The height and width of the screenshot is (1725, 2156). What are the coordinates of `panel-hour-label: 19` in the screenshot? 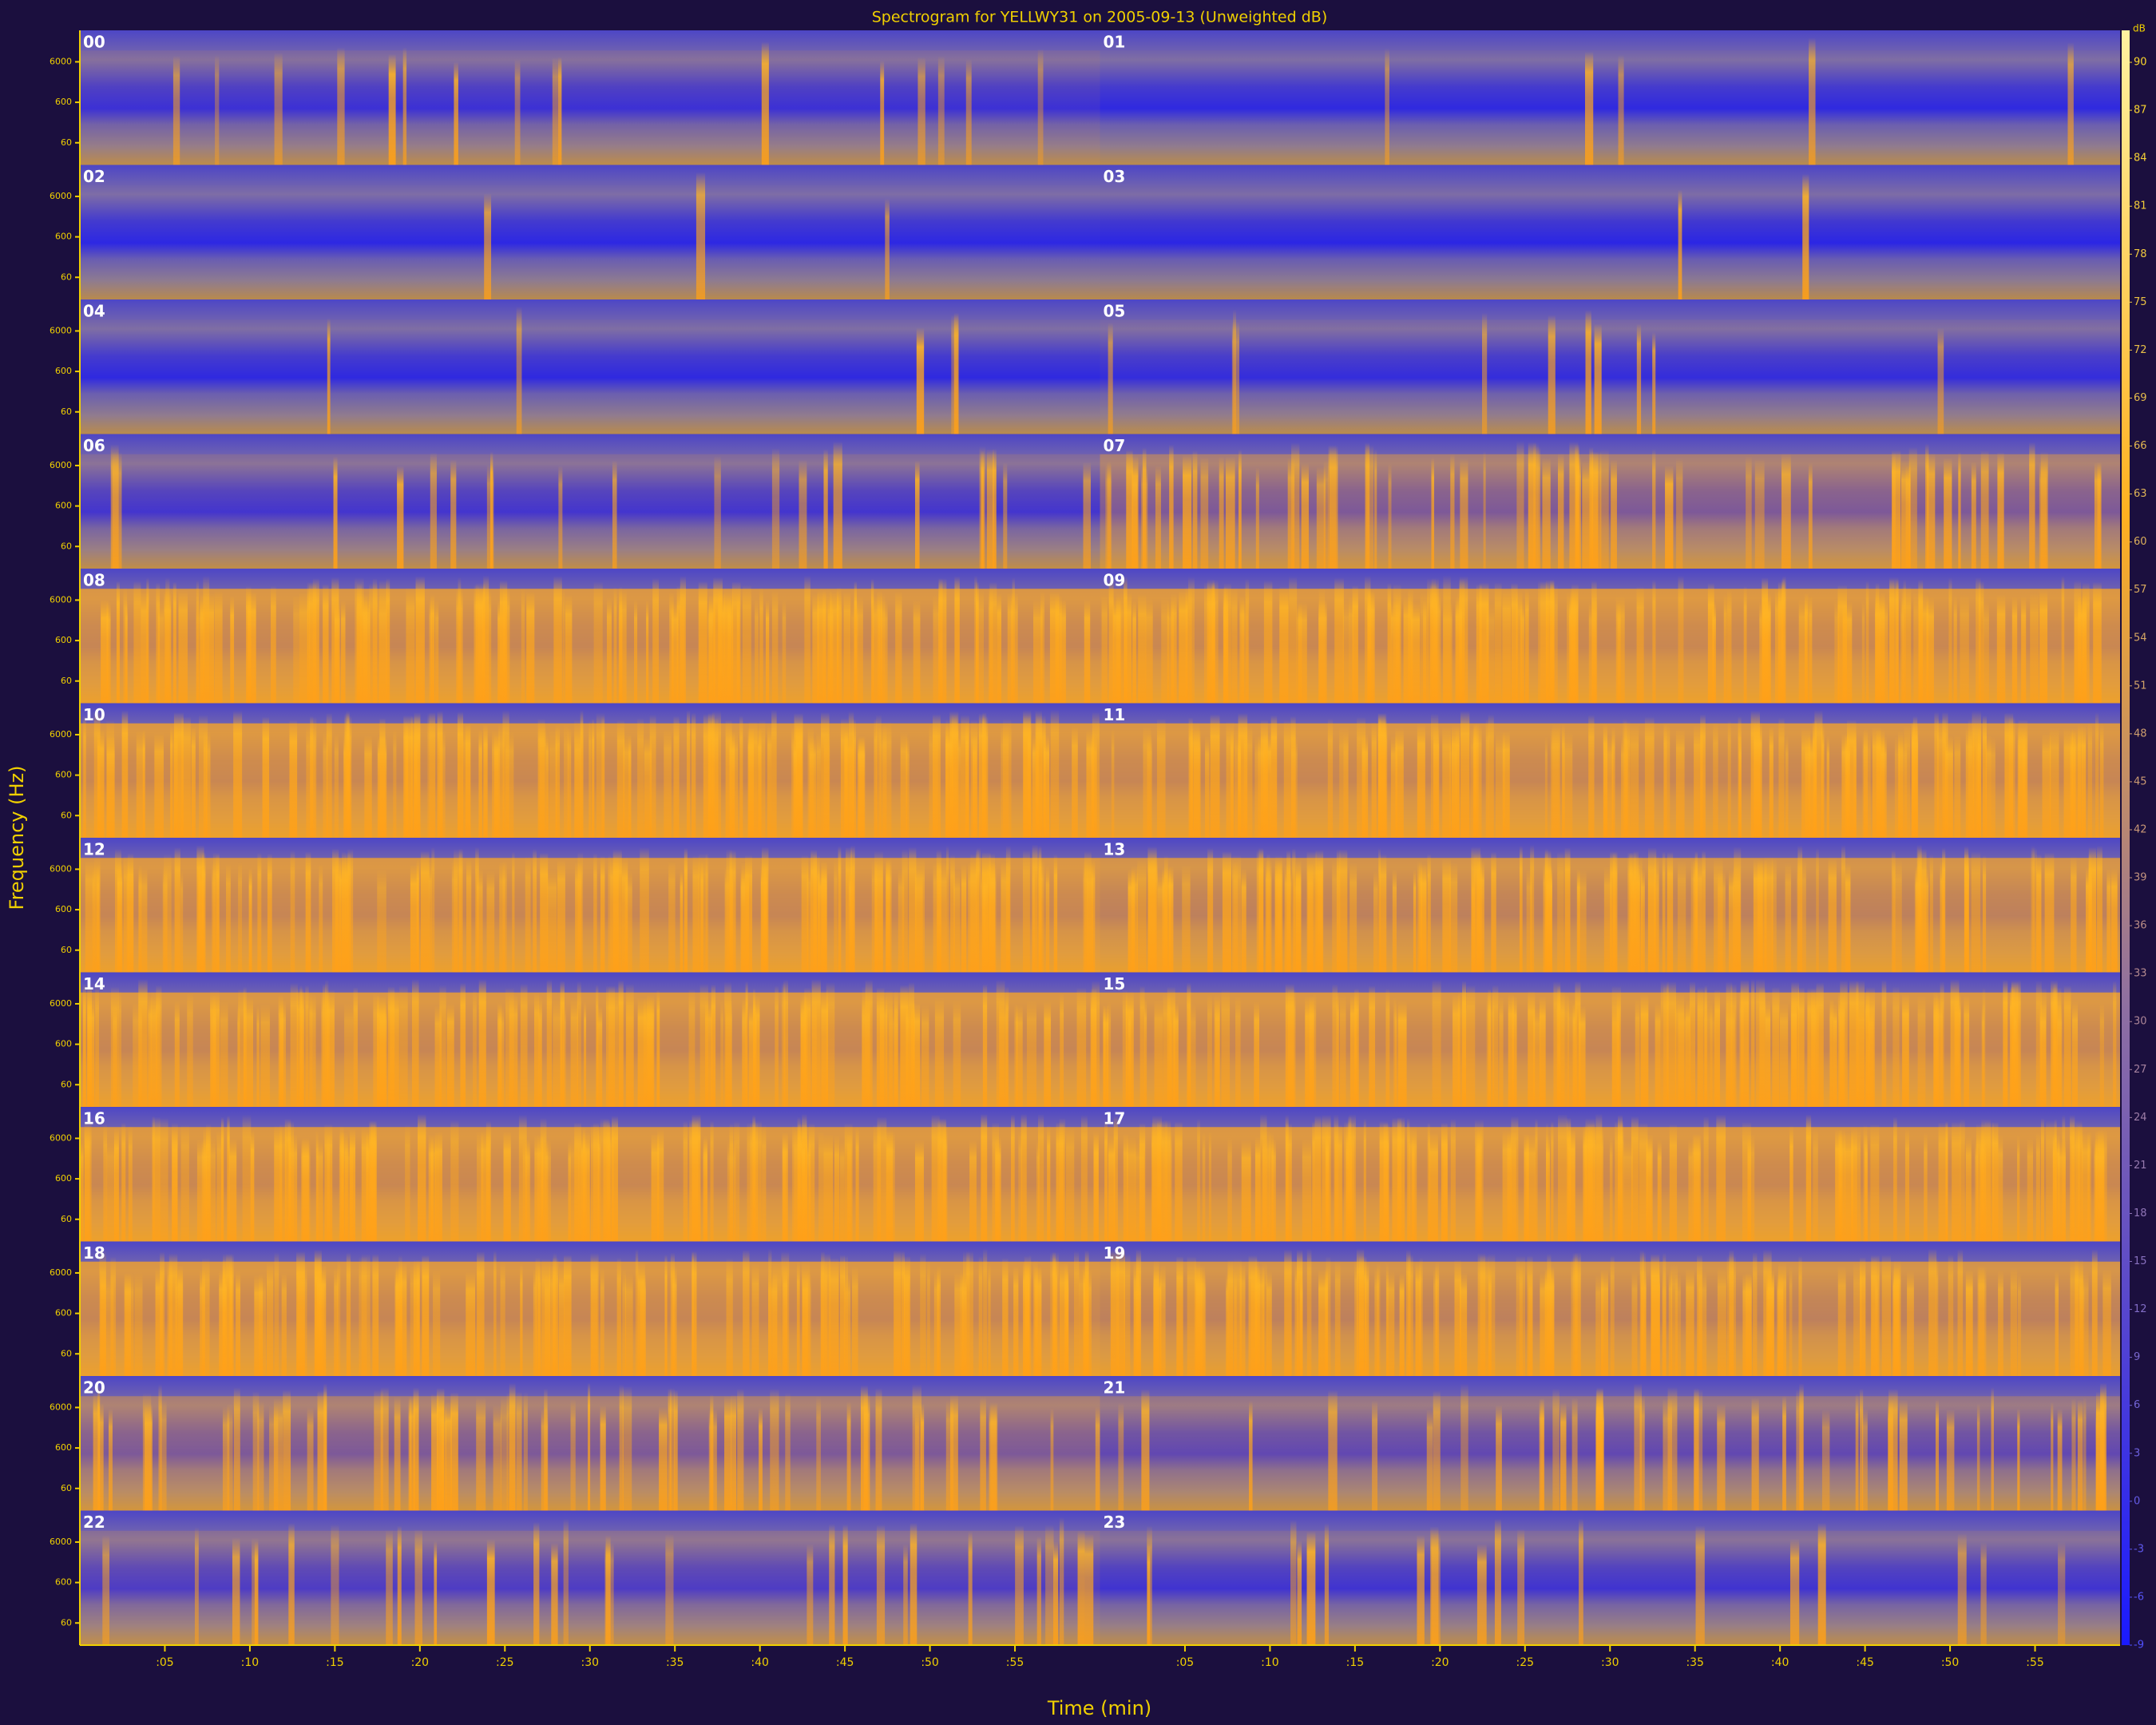 It's located at (1115, 1253).